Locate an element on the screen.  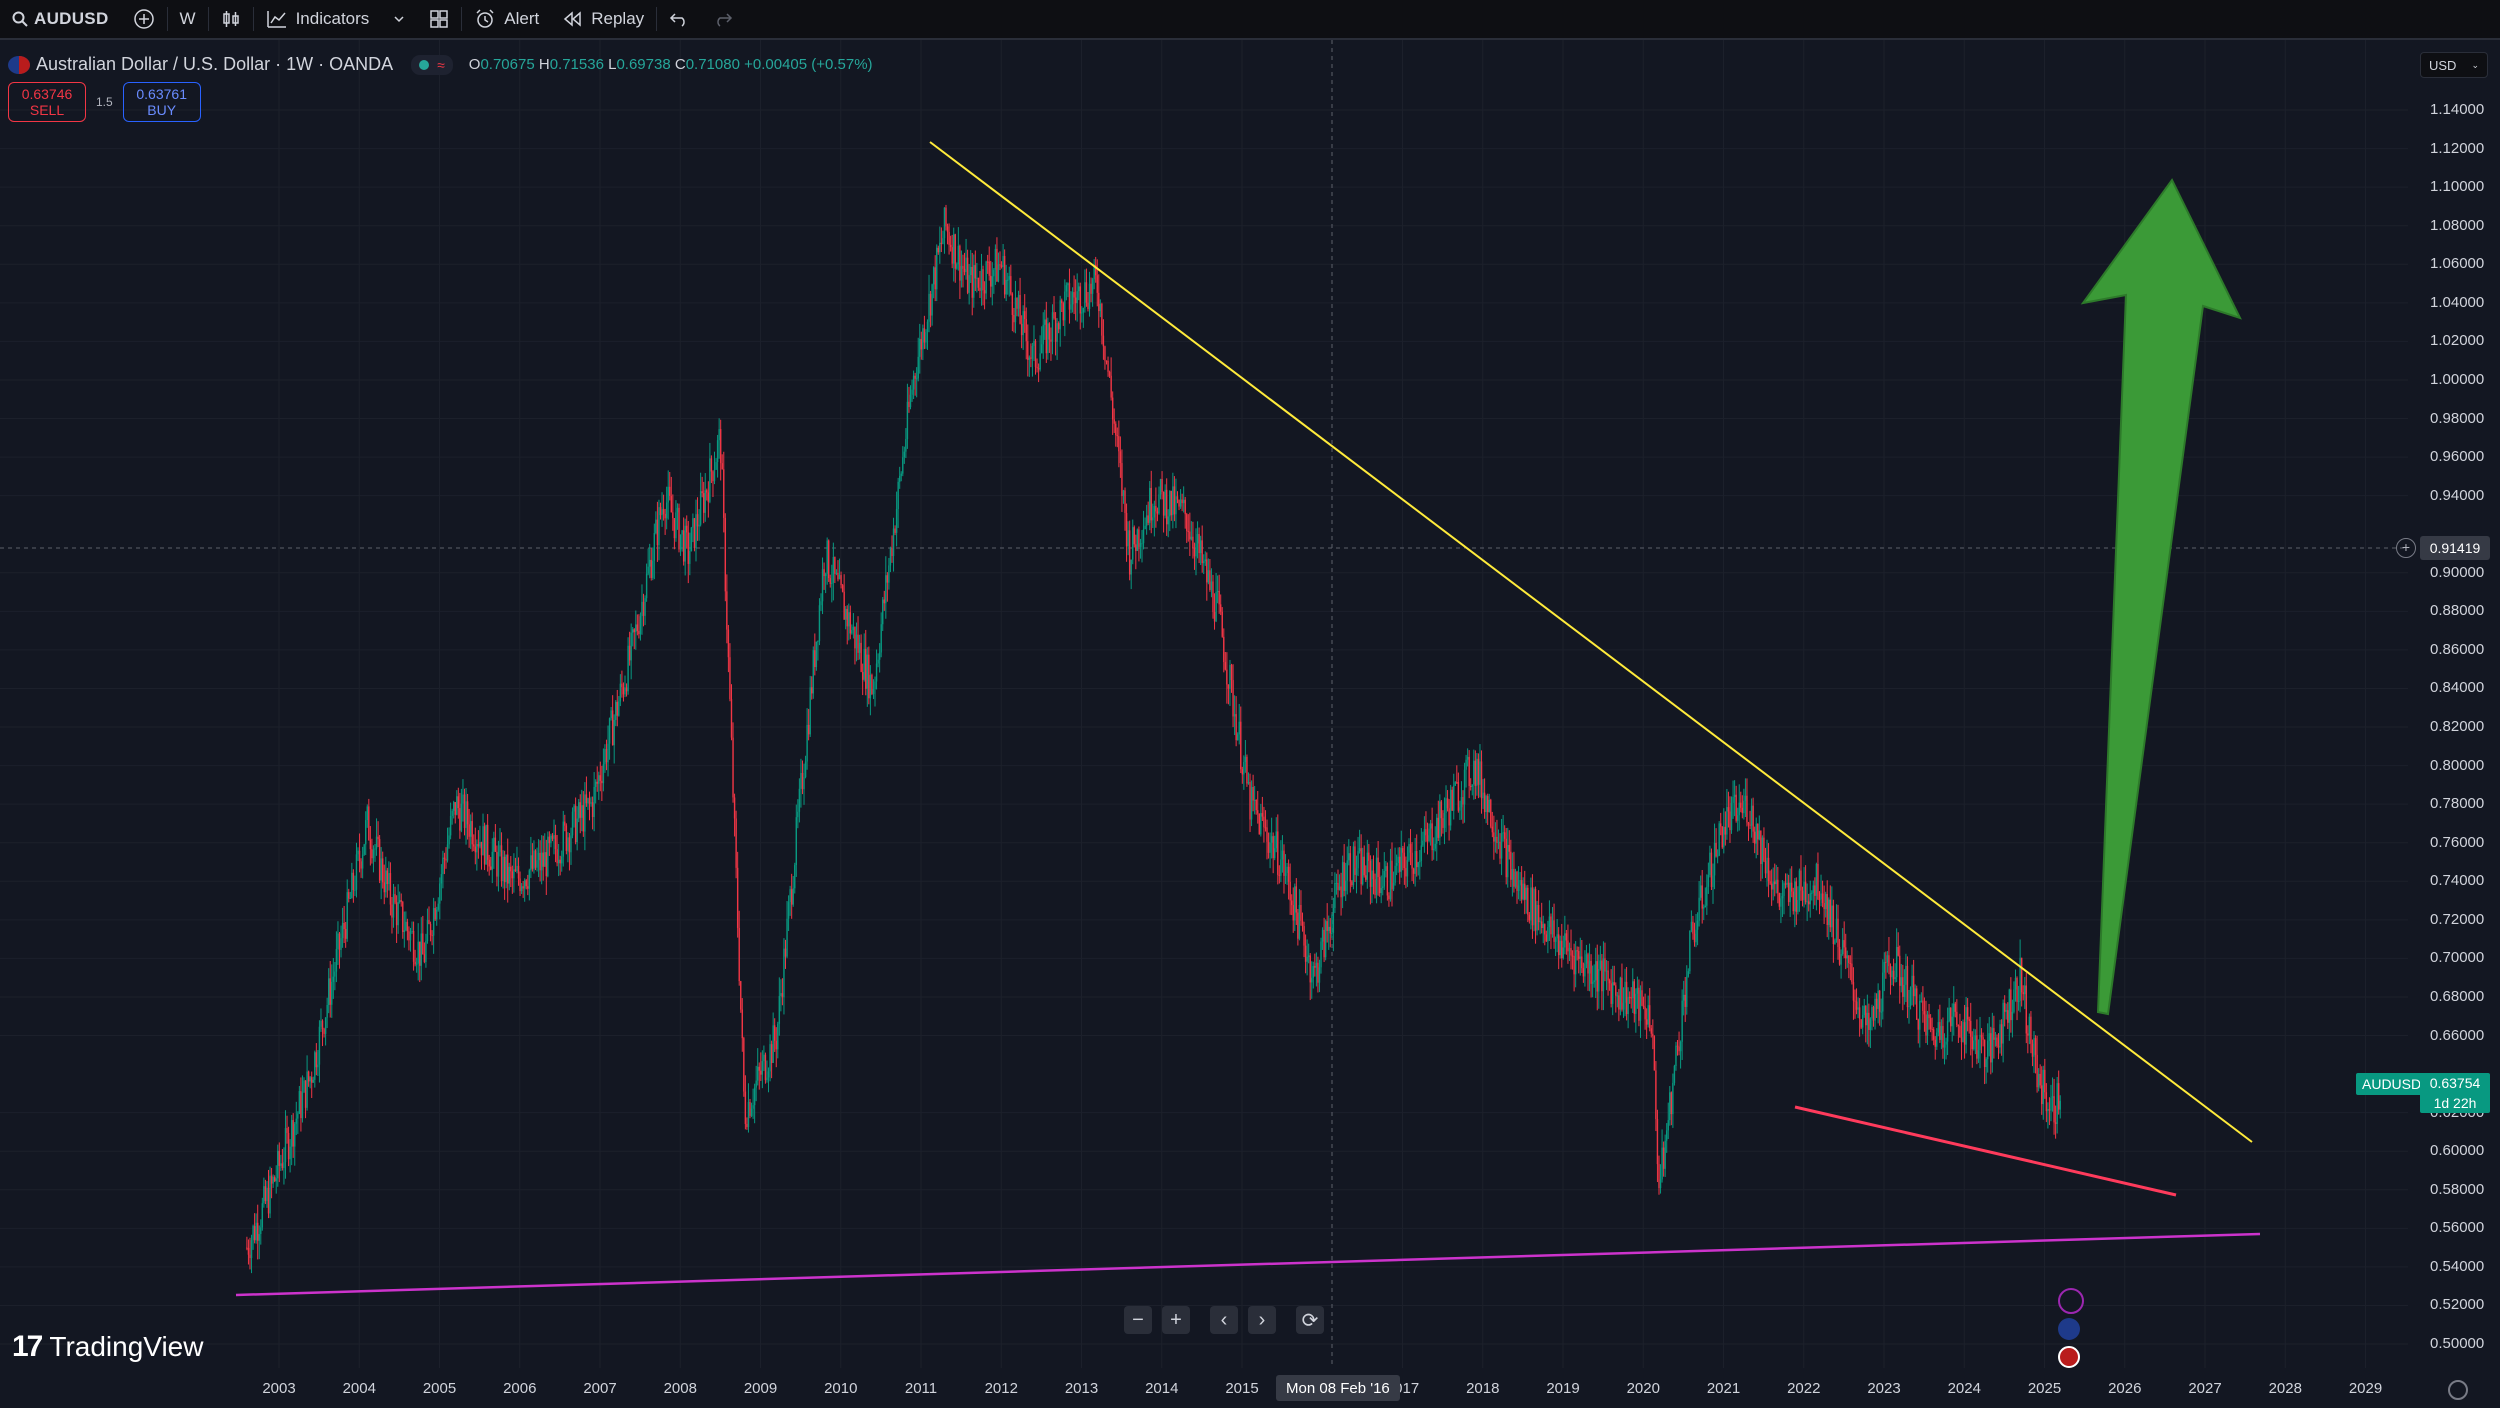
compare-button is located at coordinates (144, 19).